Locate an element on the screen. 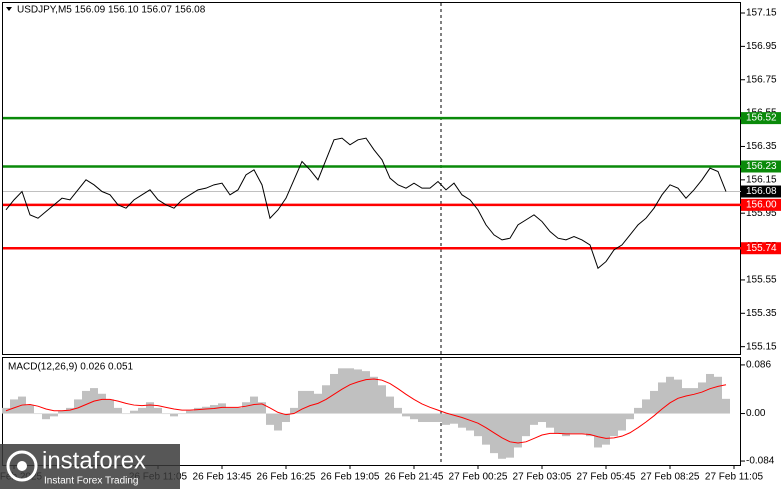 The image size is (781, 489). last-price-box is located at coordinates (761, 191).